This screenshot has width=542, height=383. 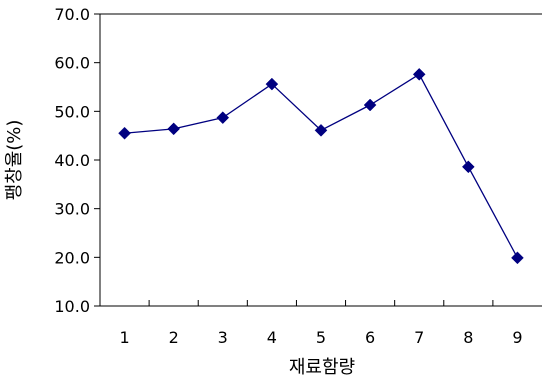 What do you see at coordinates (124, 337) in the screenshot?
I see `x-tick-label: 1` at bounding box center [124, 337].